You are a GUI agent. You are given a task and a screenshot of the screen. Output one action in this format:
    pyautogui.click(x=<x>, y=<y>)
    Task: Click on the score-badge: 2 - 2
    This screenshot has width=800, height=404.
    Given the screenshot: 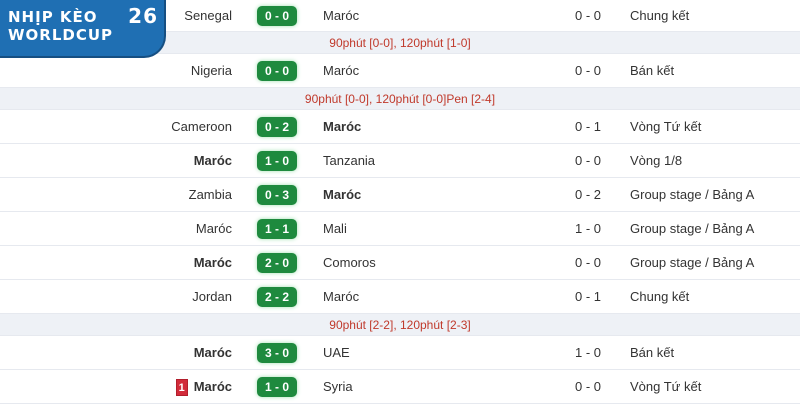 What is the action you would take?
    pyautogui.click(x=277, y=297)
    